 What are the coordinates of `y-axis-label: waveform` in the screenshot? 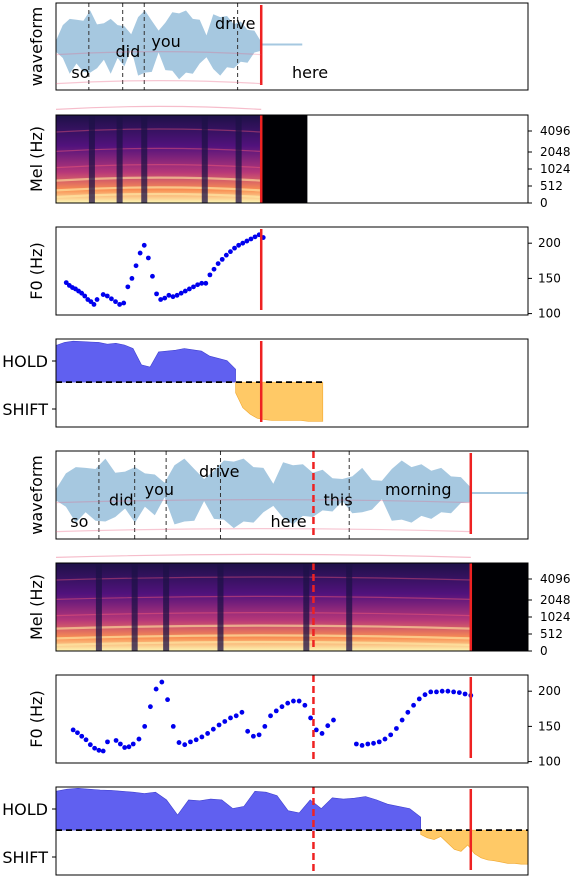 It's located at (36, 47).